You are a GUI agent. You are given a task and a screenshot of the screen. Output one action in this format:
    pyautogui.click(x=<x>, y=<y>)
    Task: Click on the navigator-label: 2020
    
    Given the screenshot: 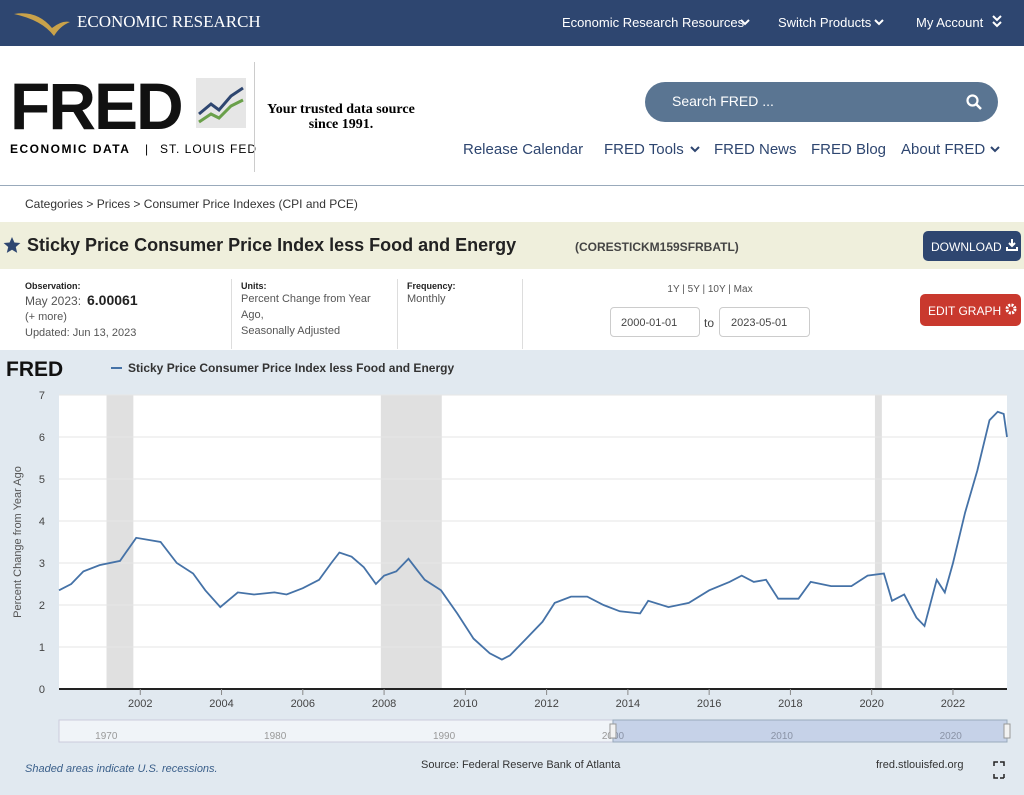 What is the action you would take?
    pyautogui.click(x=951, y=736)
    